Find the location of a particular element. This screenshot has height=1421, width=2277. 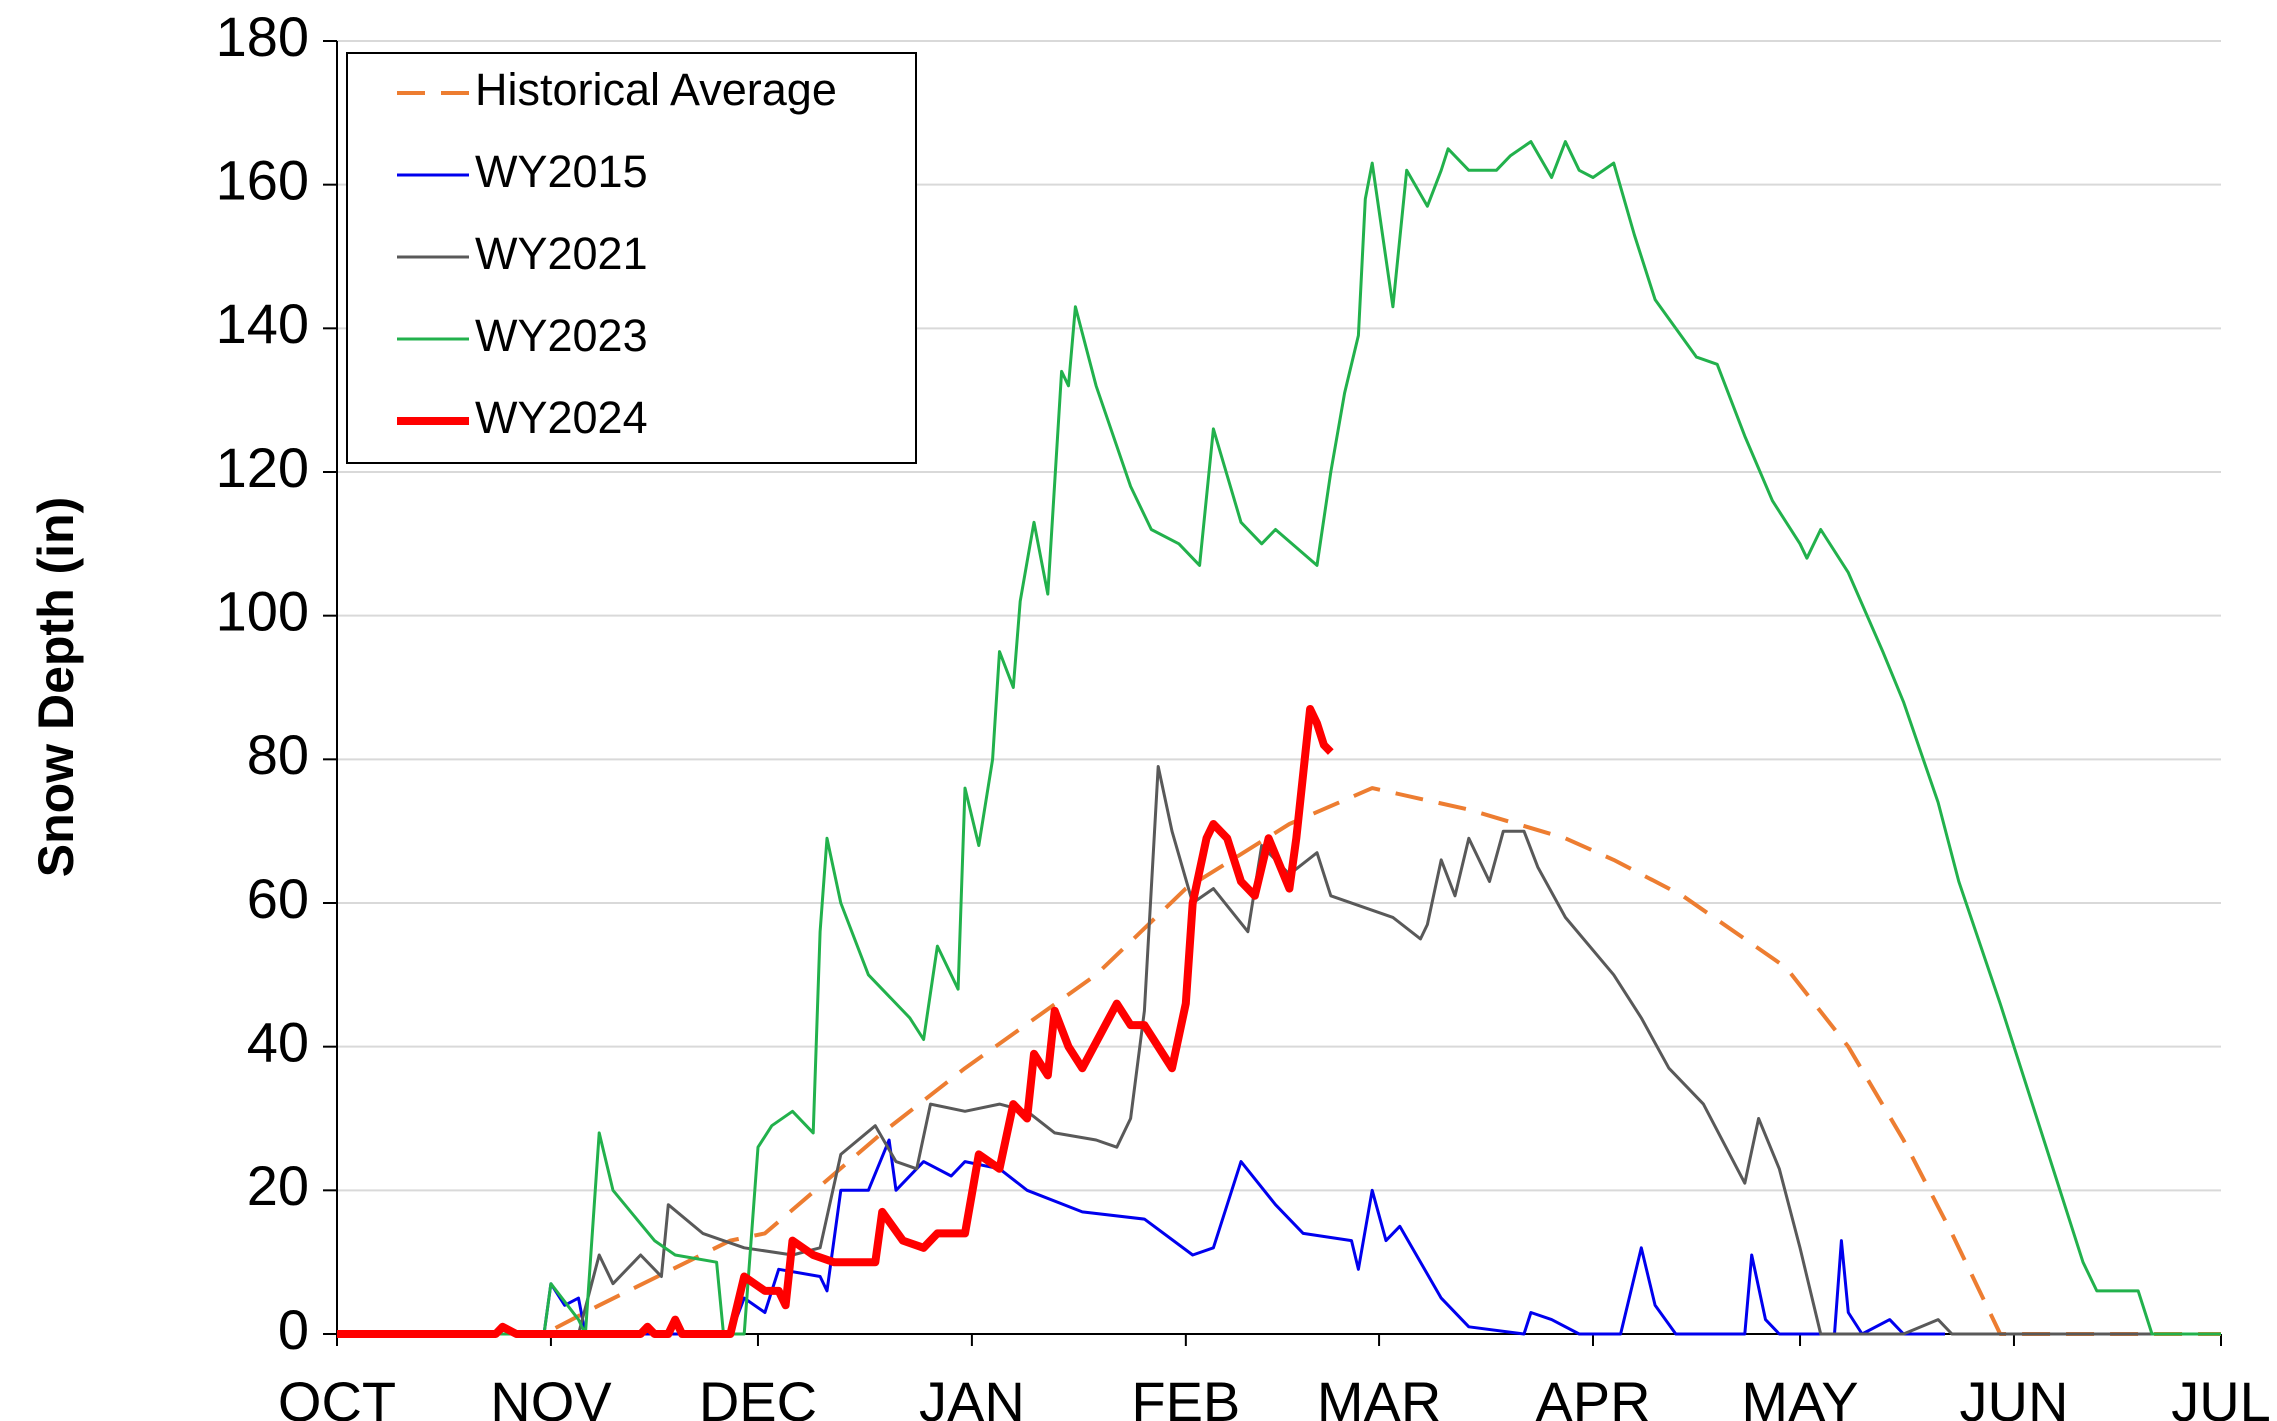

y-tick-label: 120 is located at coordinates (262, 467).